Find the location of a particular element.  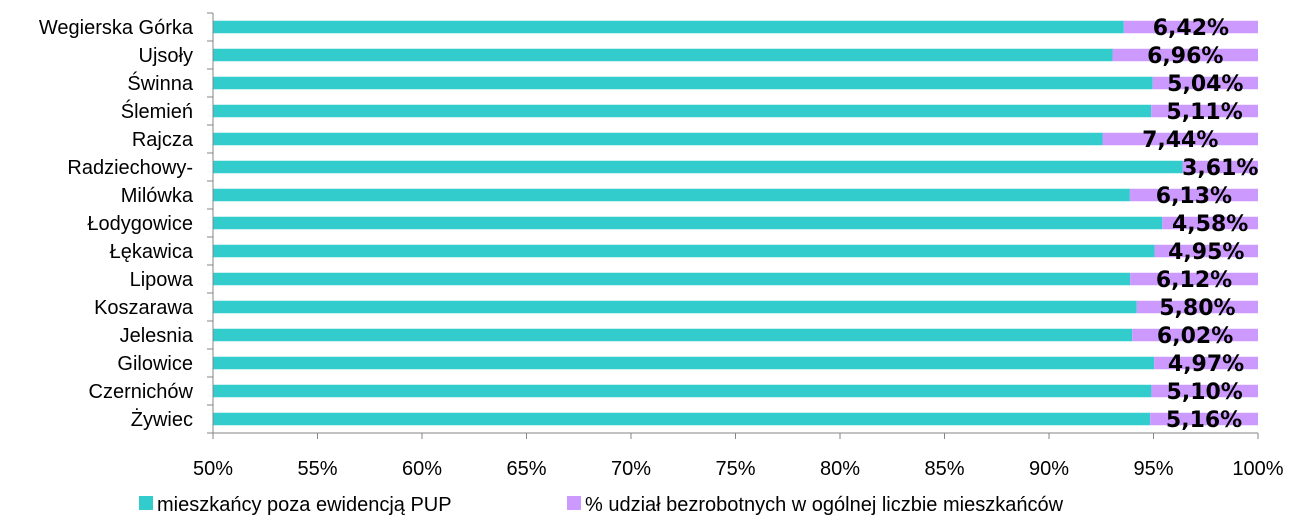

data-label: 6,13% is located at coordinates (1194, 196).